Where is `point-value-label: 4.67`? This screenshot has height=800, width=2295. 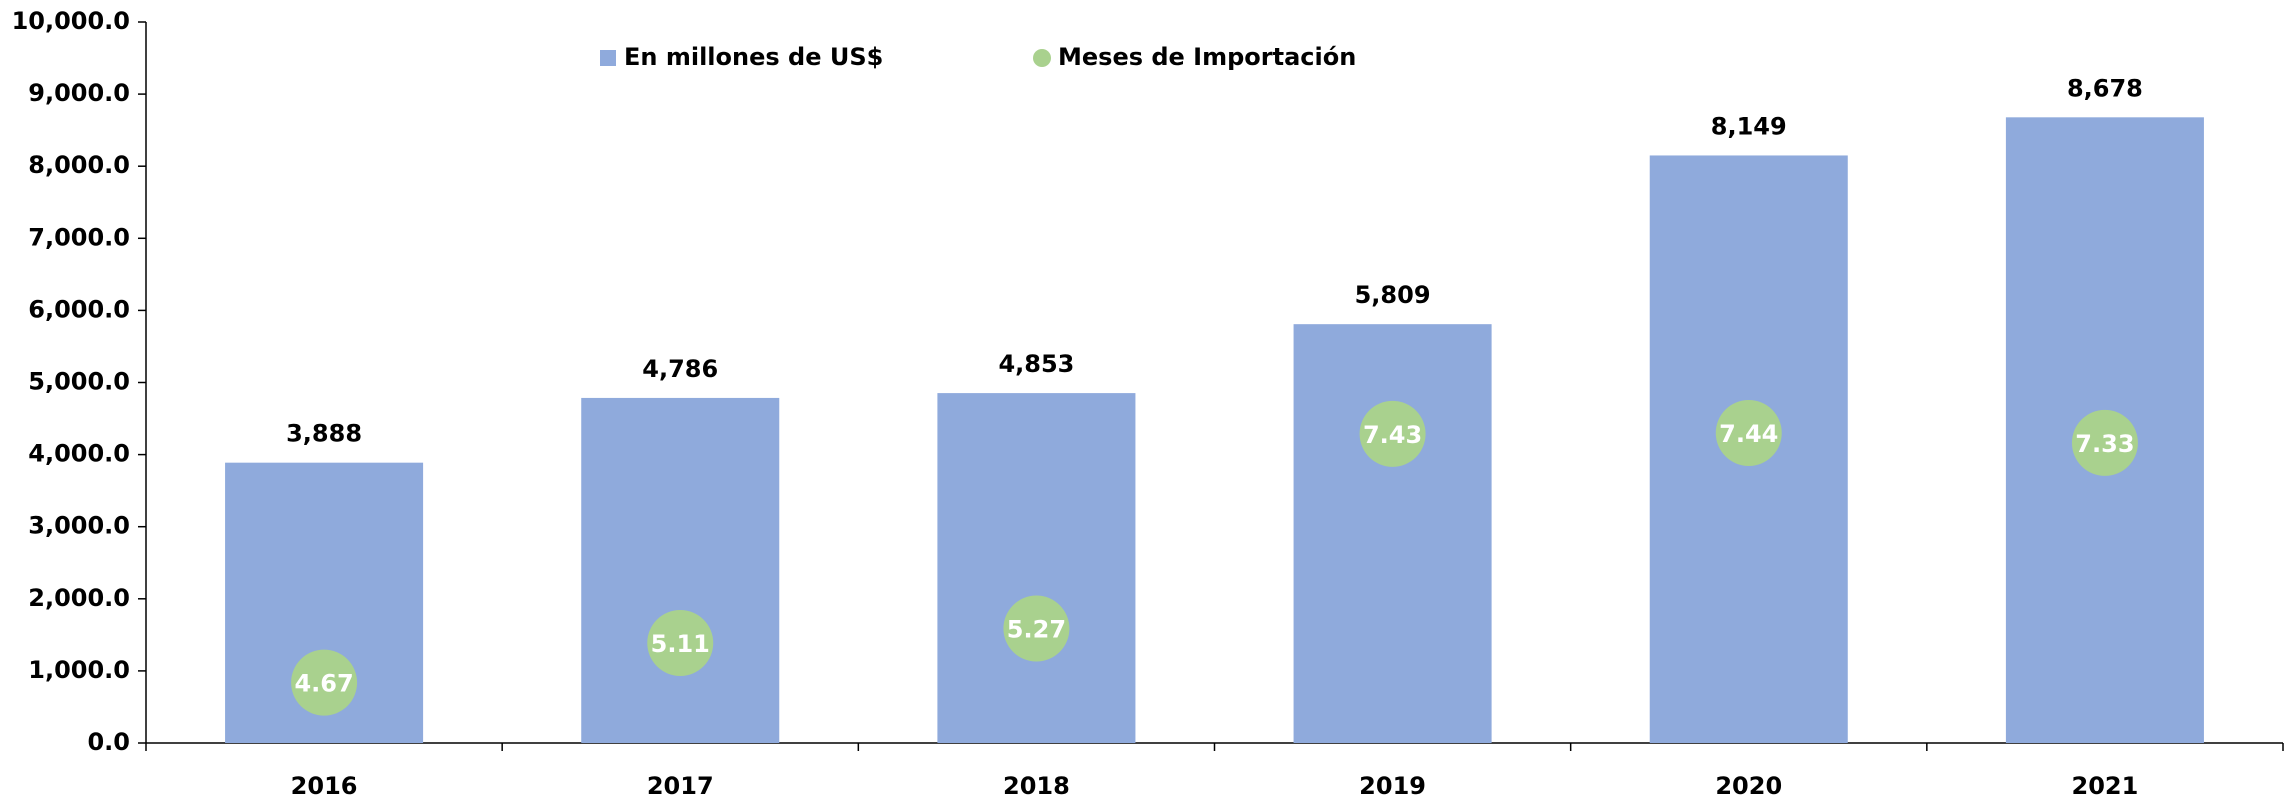
point-value-label: 4.67 is located at coordinates (323, 684).